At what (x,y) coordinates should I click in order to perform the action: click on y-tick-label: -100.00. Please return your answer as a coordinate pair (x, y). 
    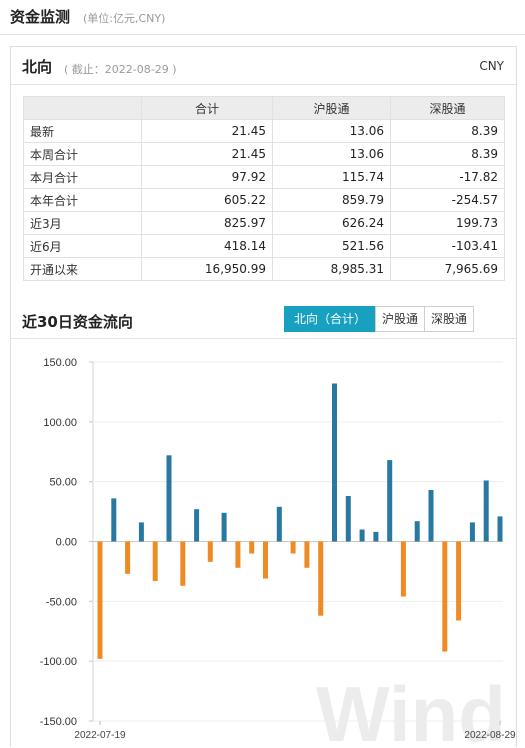
    Looking at the image, I should click on (58, 662).